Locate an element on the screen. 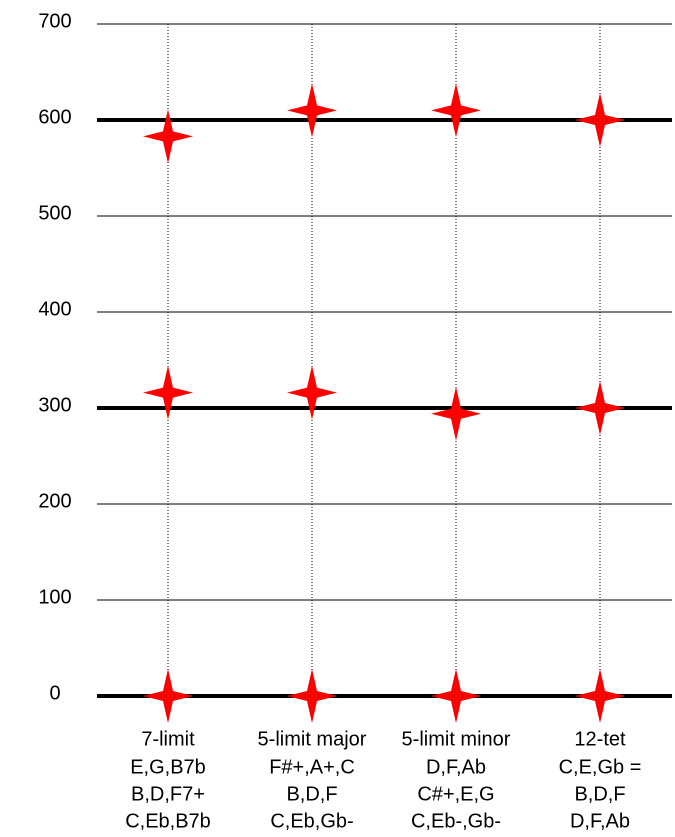 This screenshot has height=837, width=675. y-tick-label: 400 is located at coordinates (54, 309).